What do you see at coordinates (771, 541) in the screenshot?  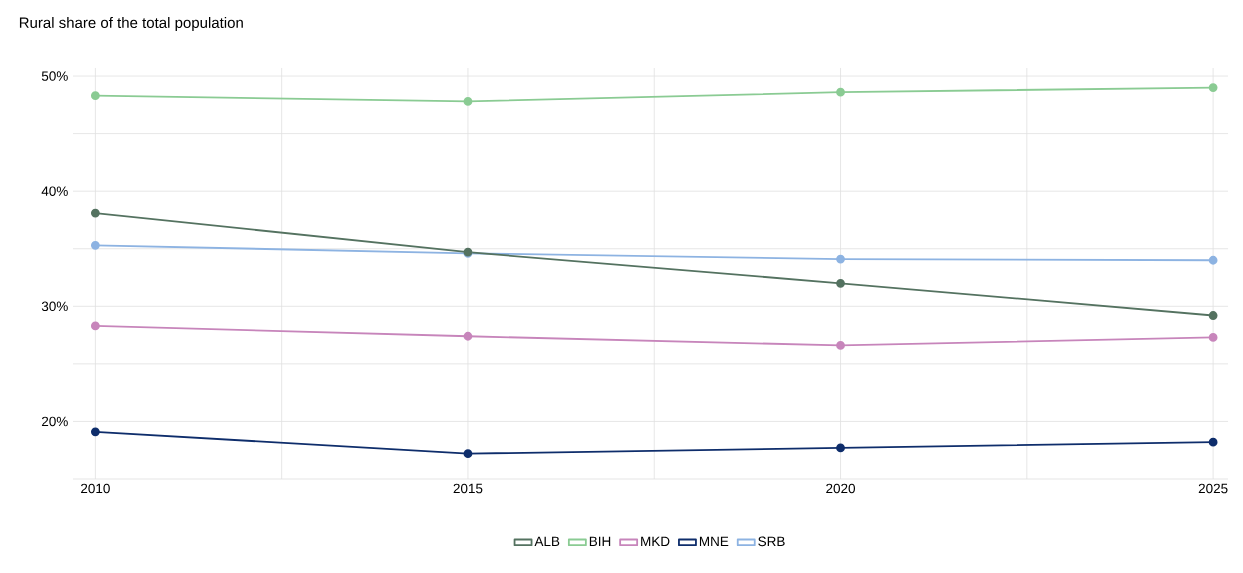 I see `legend-label: SRB` at bounding box center [771, 541].